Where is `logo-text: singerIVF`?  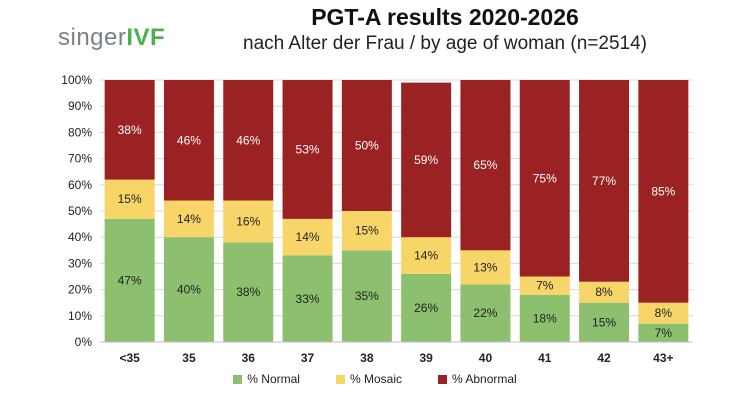 logo-text: singerIVF is located at coordinates (111, 38).